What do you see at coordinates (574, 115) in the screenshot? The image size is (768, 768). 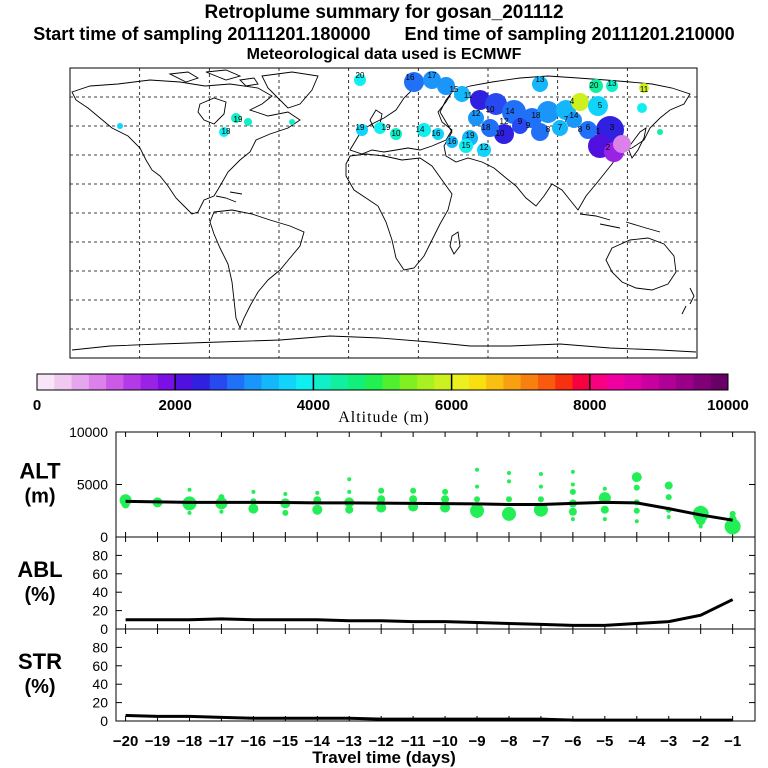 I see `map-point-label: 14` at bounding box center [574, 115].